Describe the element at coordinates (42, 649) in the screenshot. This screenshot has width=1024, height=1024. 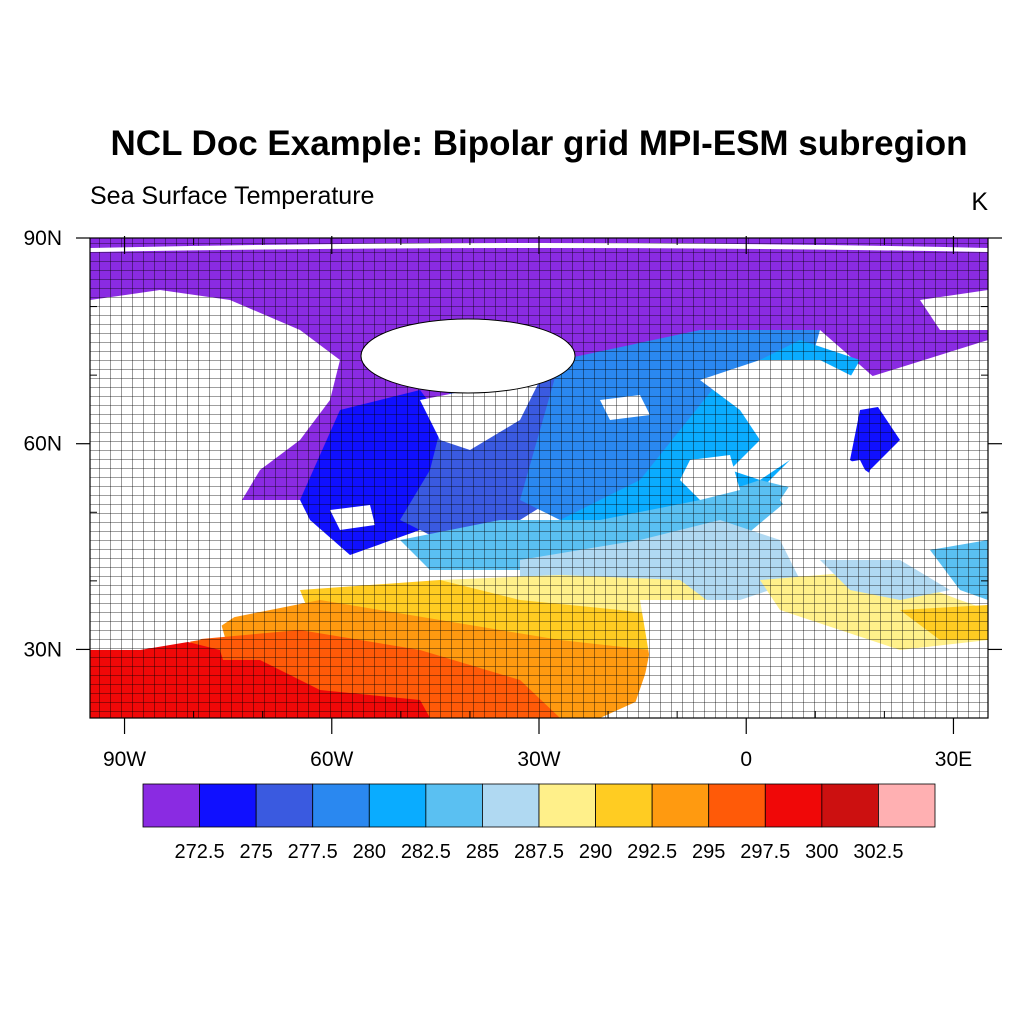
I see `lat-tick-label: 30N` at that location.